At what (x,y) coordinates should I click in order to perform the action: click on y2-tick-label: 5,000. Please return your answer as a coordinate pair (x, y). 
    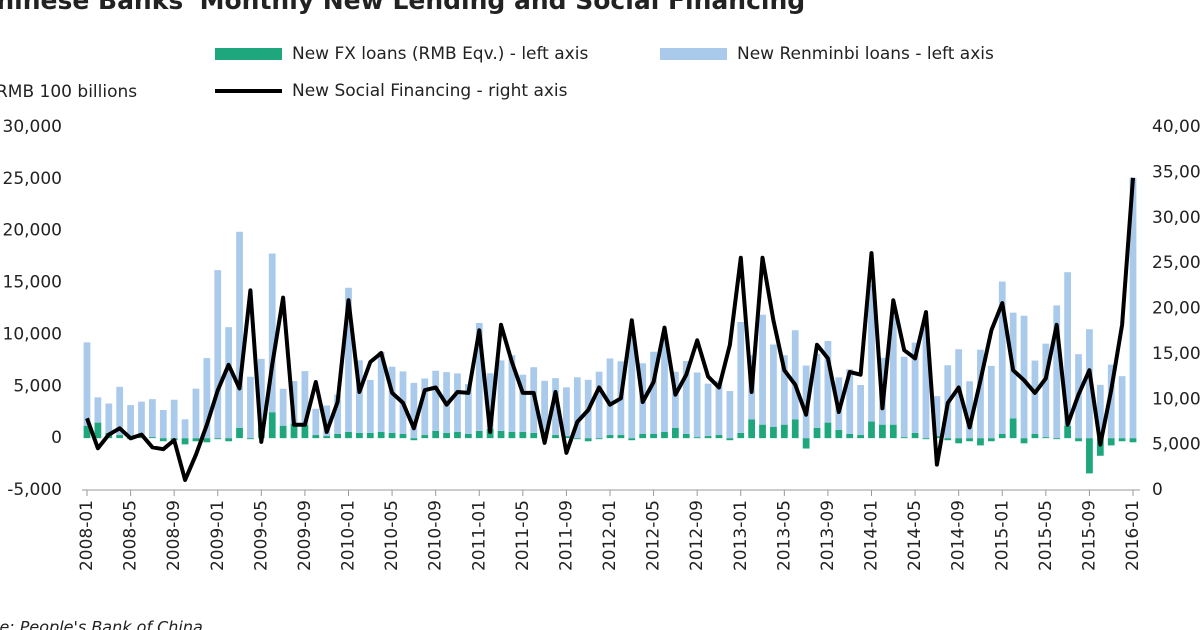
    Looking at the image, I should click on (1176, 445).